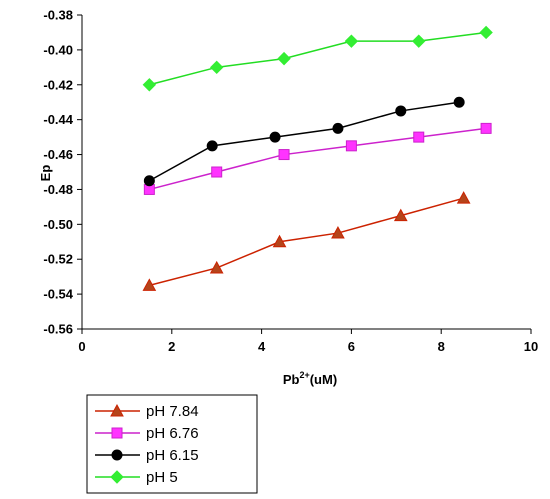 Image resolution: width=550 pixels, height=499 pixels. What do you see at coordinates (441, 346) in the screenshot?
I see `x-tick-label: 8` at bounding box center [441, 346].